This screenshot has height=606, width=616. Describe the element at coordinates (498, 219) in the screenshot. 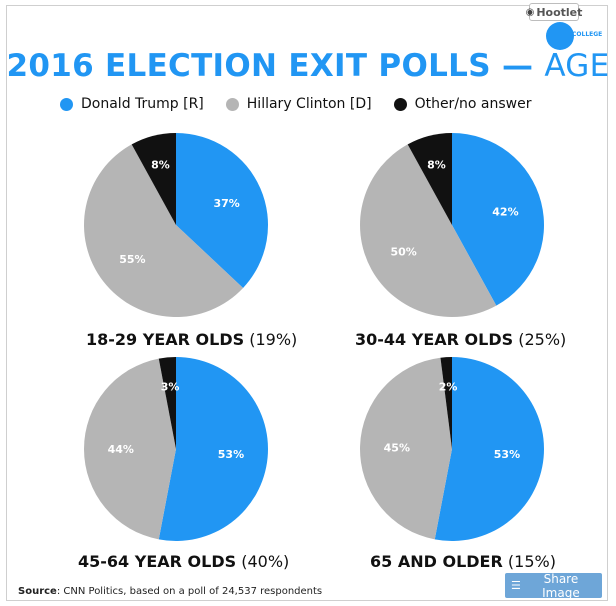

I see `pie-1-slice-trump` at that location.